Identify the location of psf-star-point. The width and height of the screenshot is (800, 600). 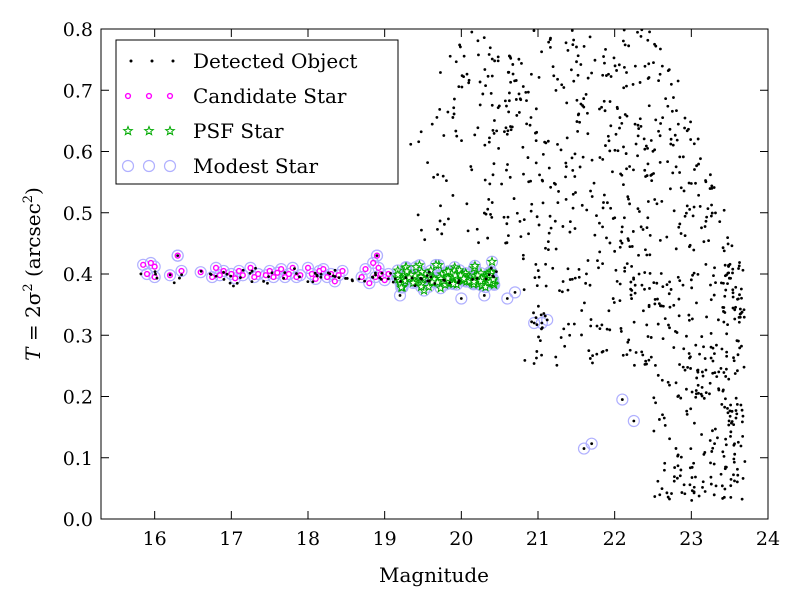
(407, 270).